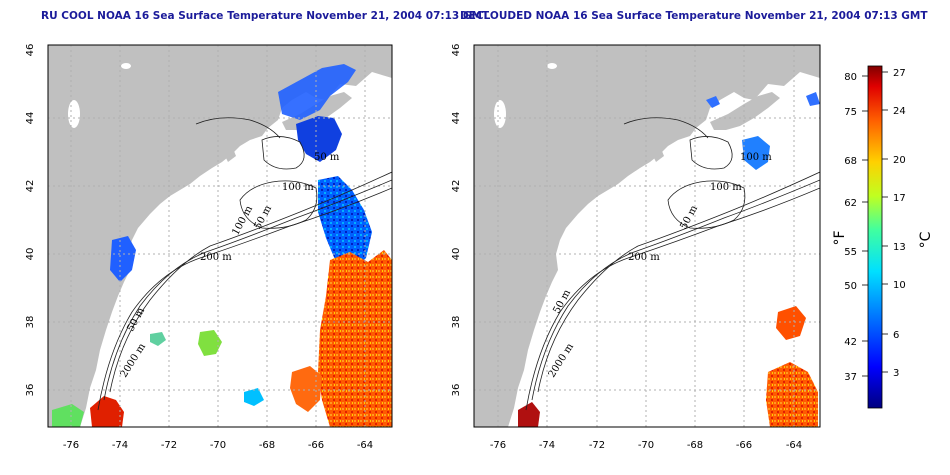 Image resolution: width=950 pixels, height=475 pixels. I want to click on right-cape-cod, so click(657, 154).